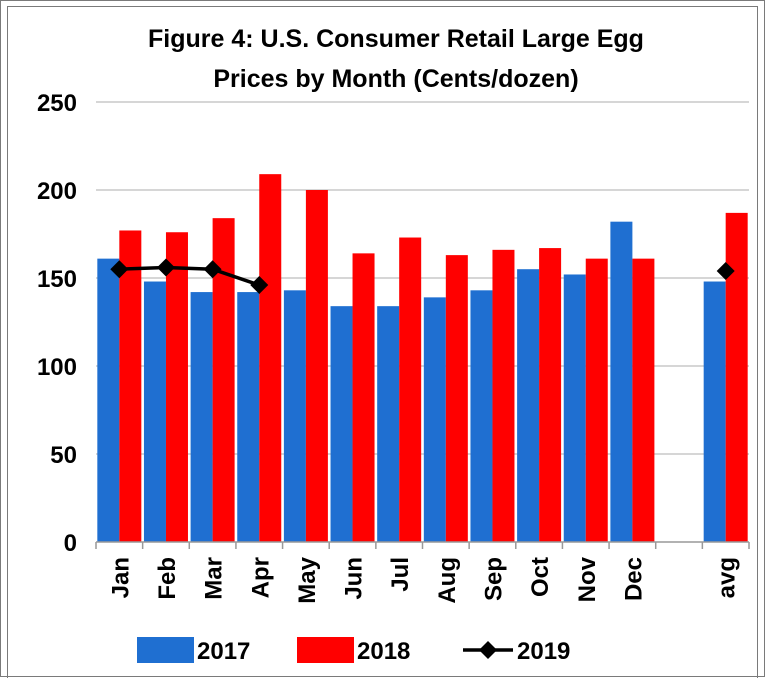 The height and width of the screenshot is (678, 765). I want to click on bar-2017-May, so click(294, 416).